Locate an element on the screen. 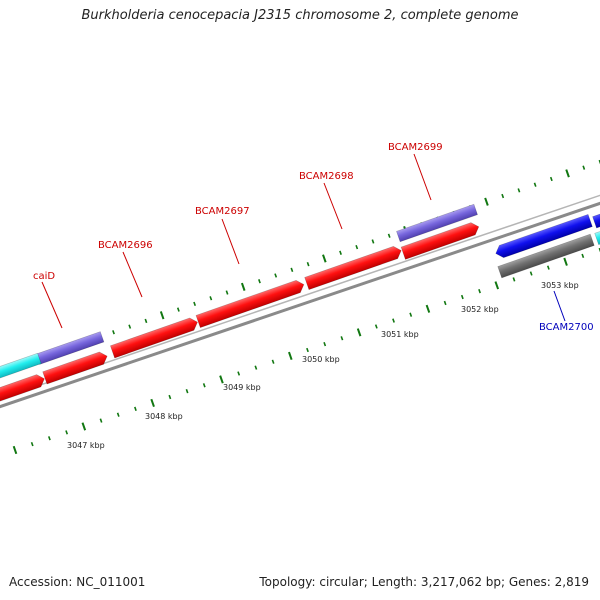 The height and width of the screenshot is (600, 600). kbp-label: 3053 kbp is located at coordinates (560, 285).